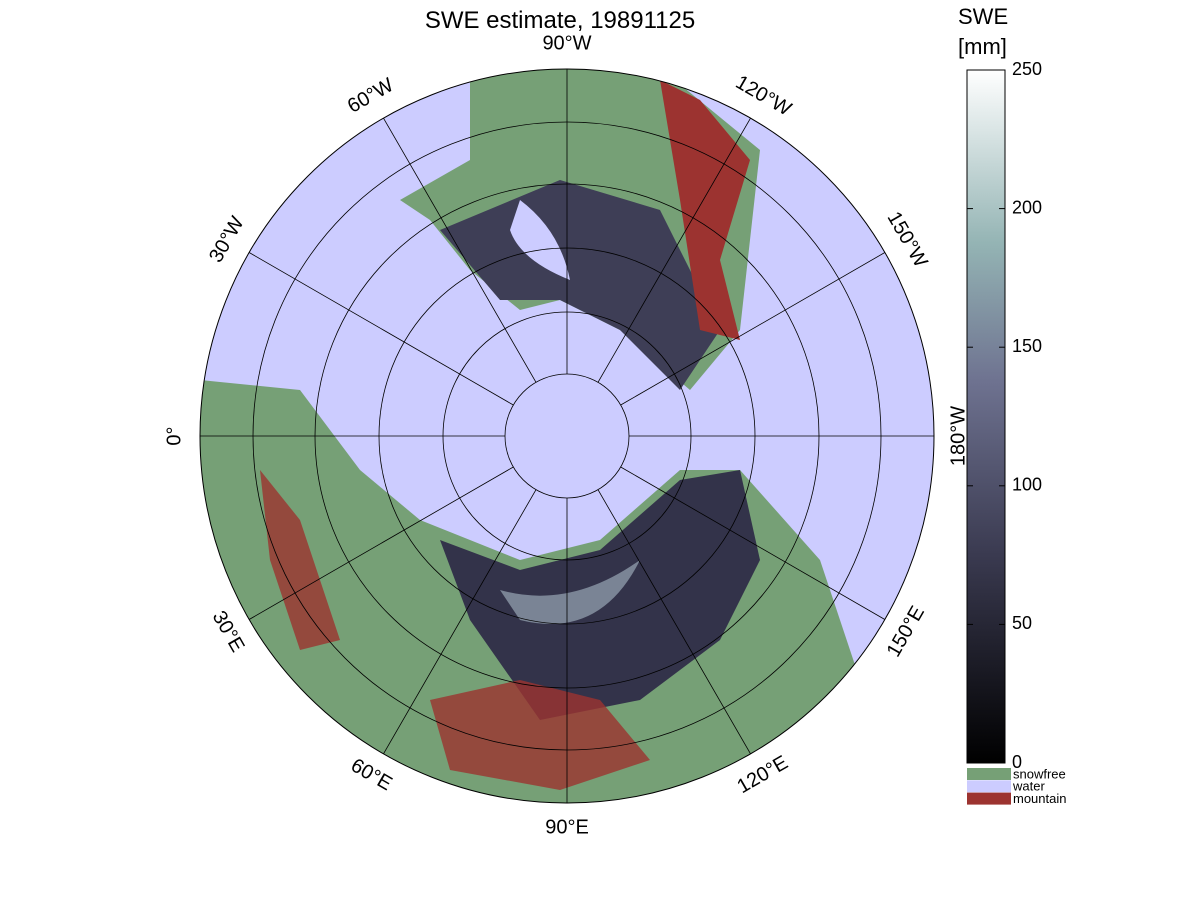 This screenshot has width=1201, height=901. What do you see at coordinates (228, 631) in the screenshot?
I see `longitude-label: 30°E` at bounding box center [228, 631].